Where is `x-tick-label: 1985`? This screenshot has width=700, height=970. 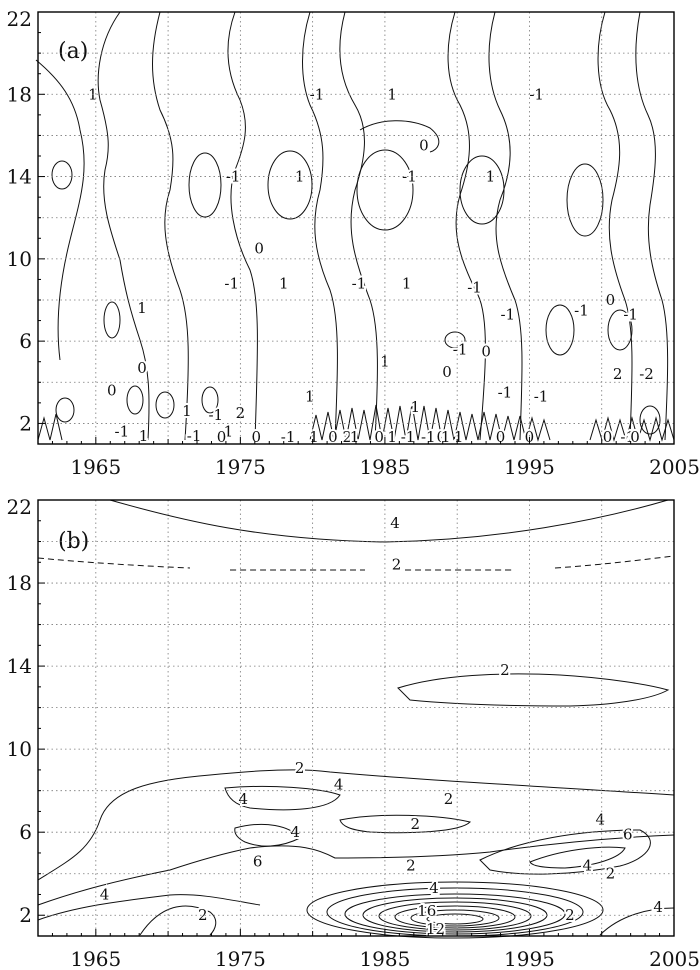
x-tick-label: 1985 is located at coordinates (384, 958).